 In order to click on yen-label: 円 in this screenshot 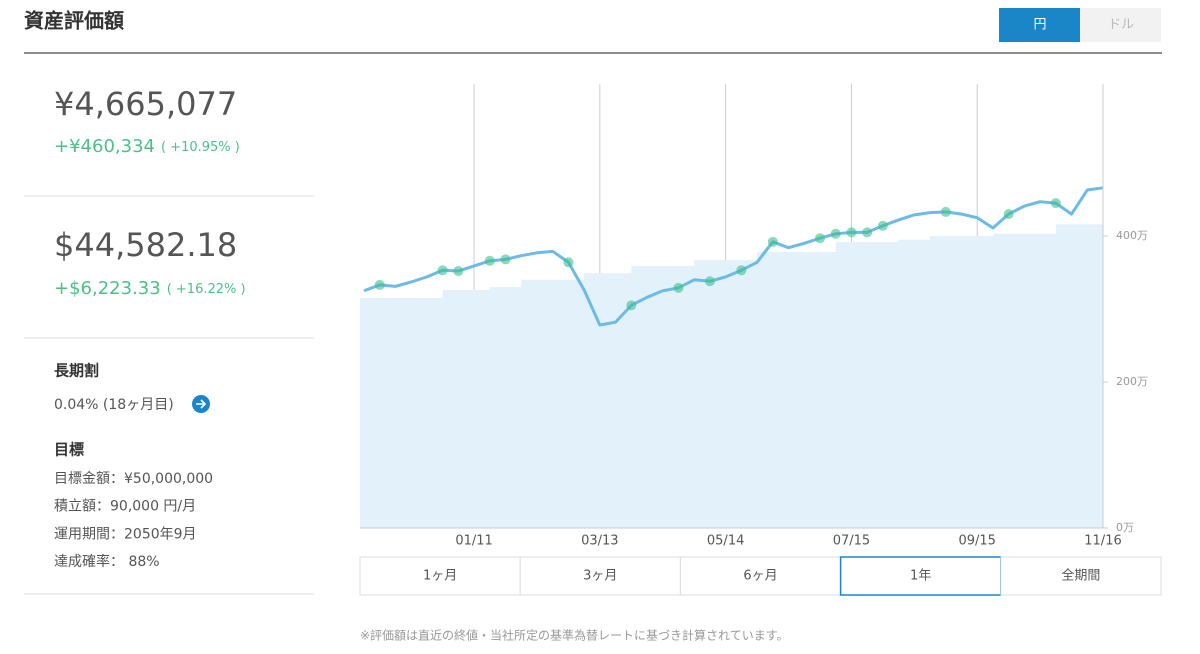, I will do `click(1039, 25)`.